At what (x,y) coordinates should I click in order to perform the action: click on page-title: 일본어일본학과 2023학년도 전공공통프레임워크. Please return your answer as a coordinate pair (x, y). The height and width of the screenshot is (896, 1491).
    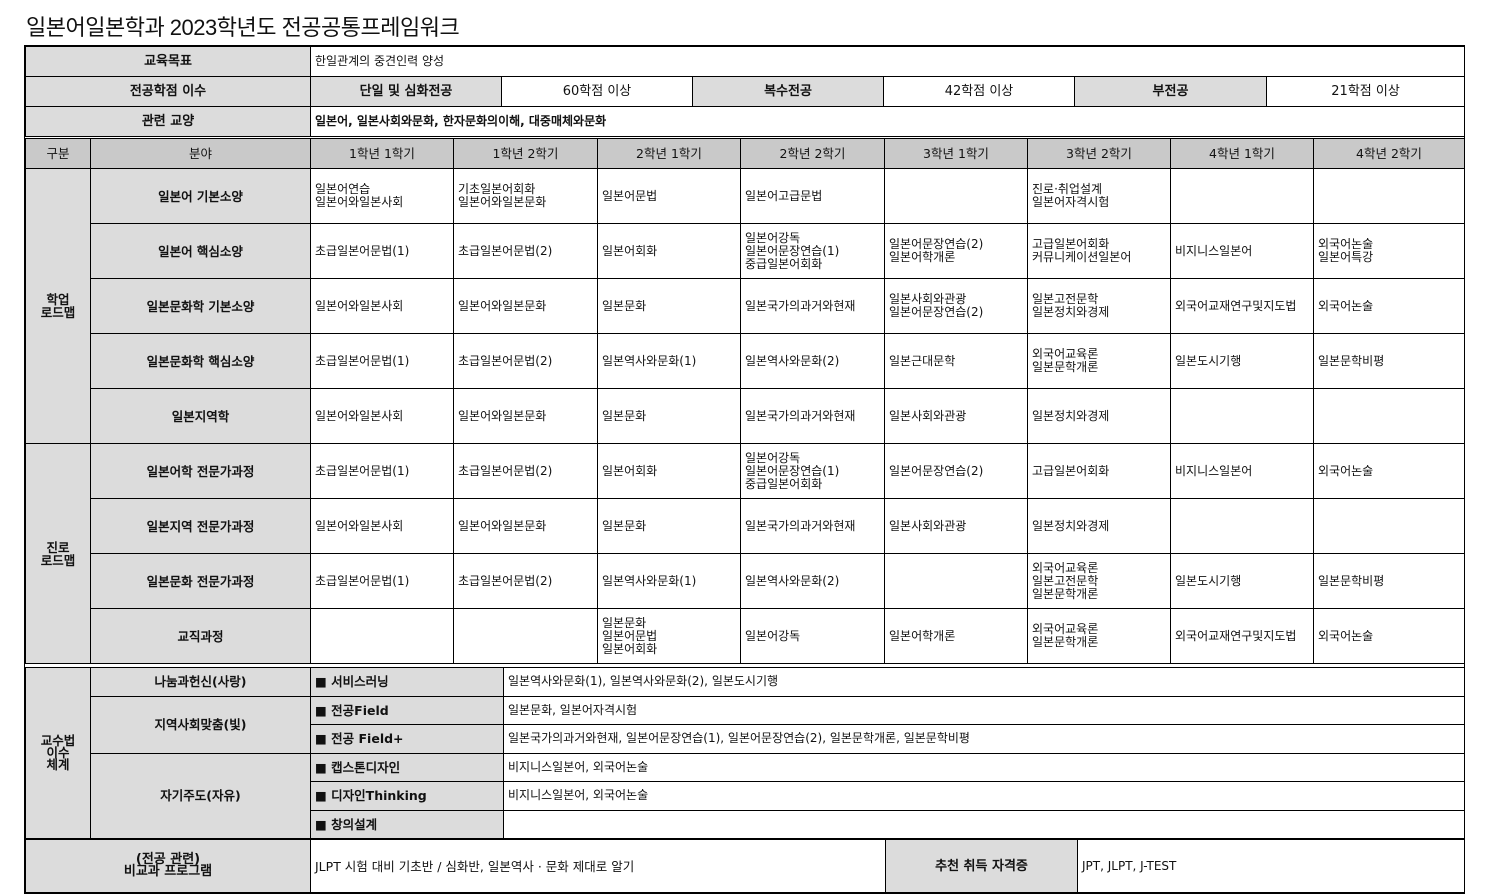
    Looking at the image, I should click on (243, 27).